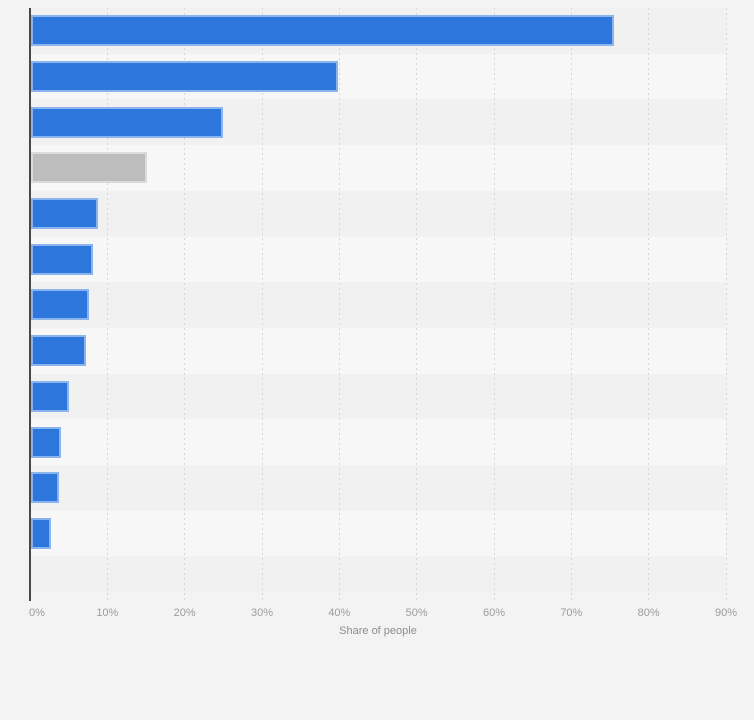  Describe the element at coordinates (107, 613) in the screenshot. I see `x-axis-tick-label: 10%` at that location.